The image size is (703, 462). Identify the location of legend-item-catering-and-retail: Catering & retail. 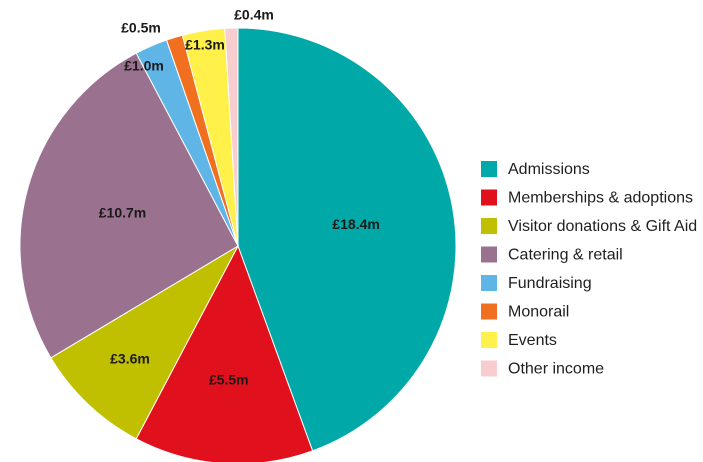
(552, 255).